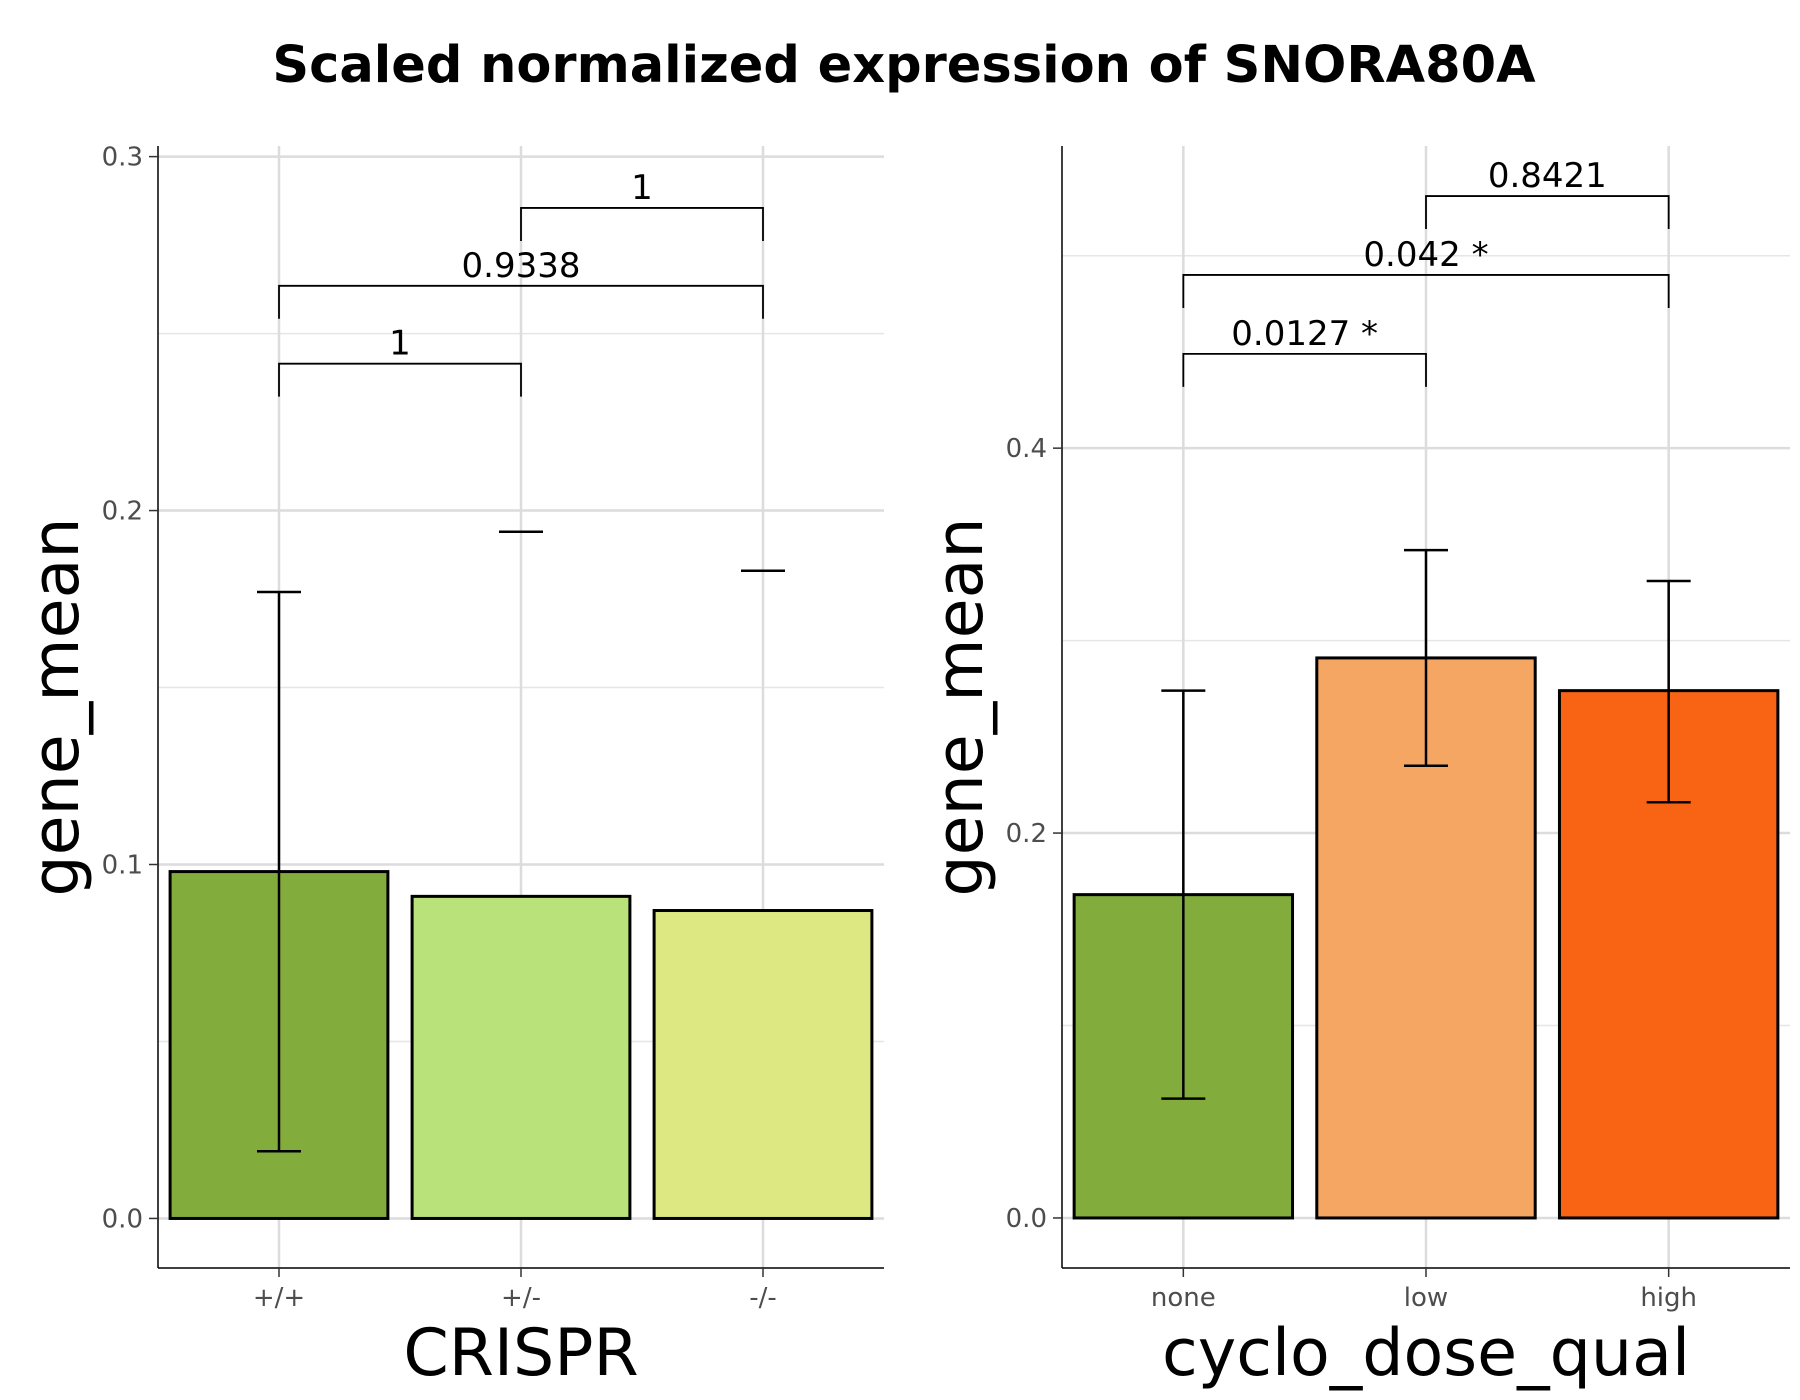 This screenshot has width=1800, height=1400. What do you see at coordinates (521, 266) in the screenshot?
I see `bracket-label: 0.9338` at bounding box center [521, 266].